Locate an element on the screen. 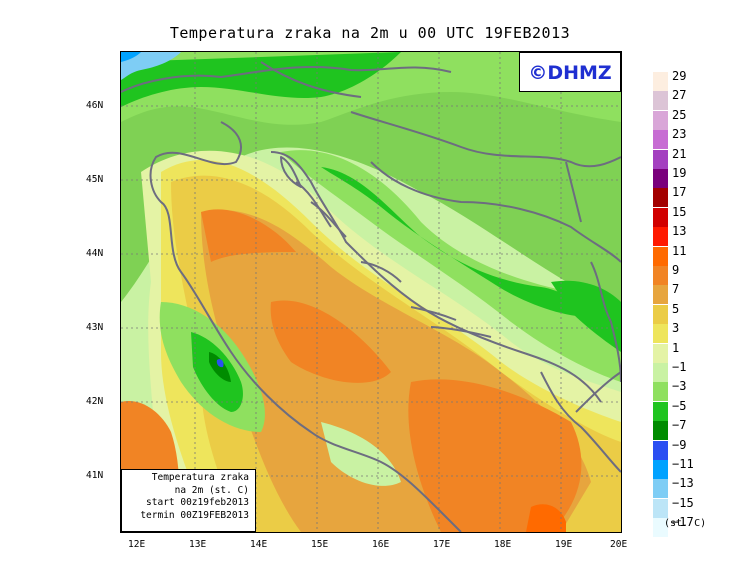 The image size is (740, 582). lon-label: 14E is located at coordinates (259, 544).